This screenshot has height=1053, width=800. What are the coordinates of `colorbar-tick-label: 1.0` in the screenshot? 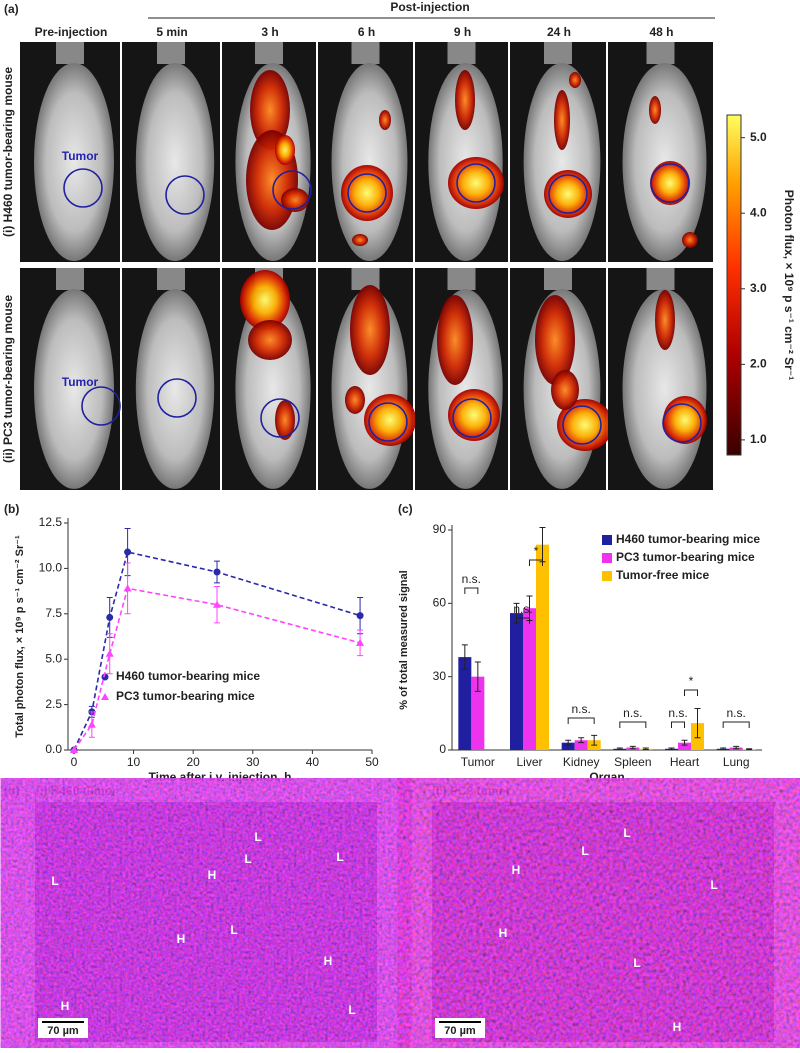 It's located at (758, 439).